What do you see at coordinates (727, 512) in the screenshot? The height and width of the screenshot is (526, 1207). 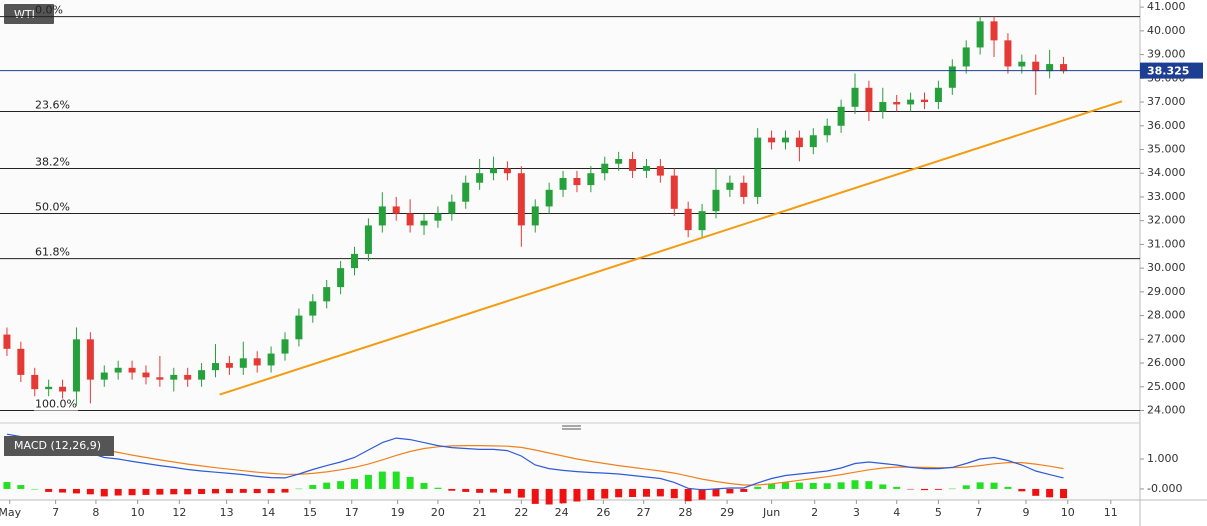 I see `x-tick-label: 29` at bounding box center [727, 512].